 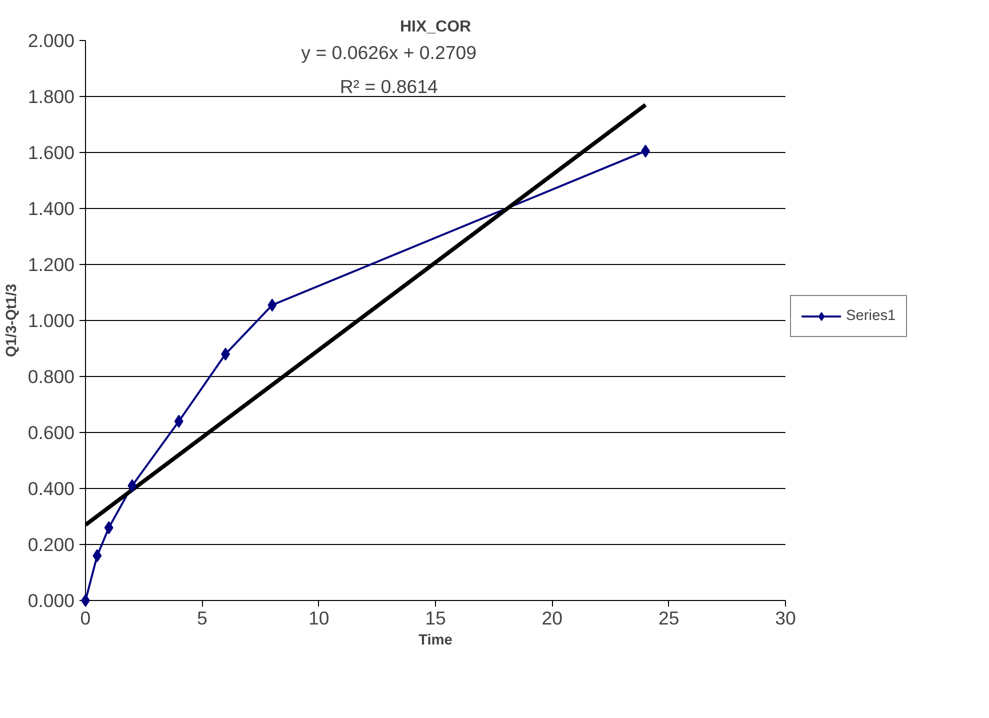 What do you see at coordinates (388, 52) in the screenshot?
I see `annotation: y = 0.0626x + 0.2709` at bounding box center [388, 52].